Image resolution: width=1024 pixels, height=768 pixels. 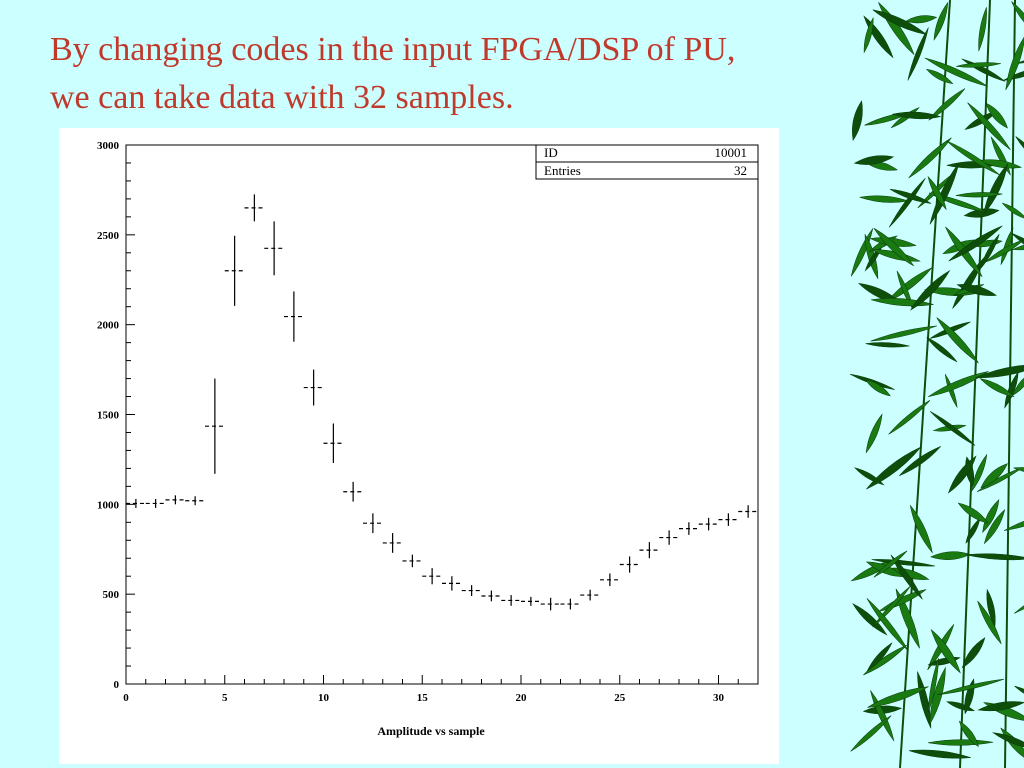 I want to click on stats-box: ID 10001 Entries 32, so click(x=647, y=162).